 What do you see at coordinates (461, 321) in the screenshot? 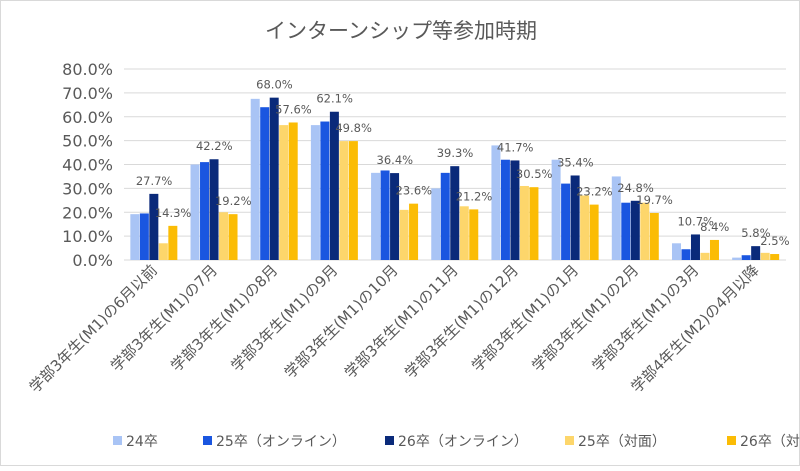
I see `x-tick-label: 学部3年生(M1)の12月` at bounding box center [461, 321].